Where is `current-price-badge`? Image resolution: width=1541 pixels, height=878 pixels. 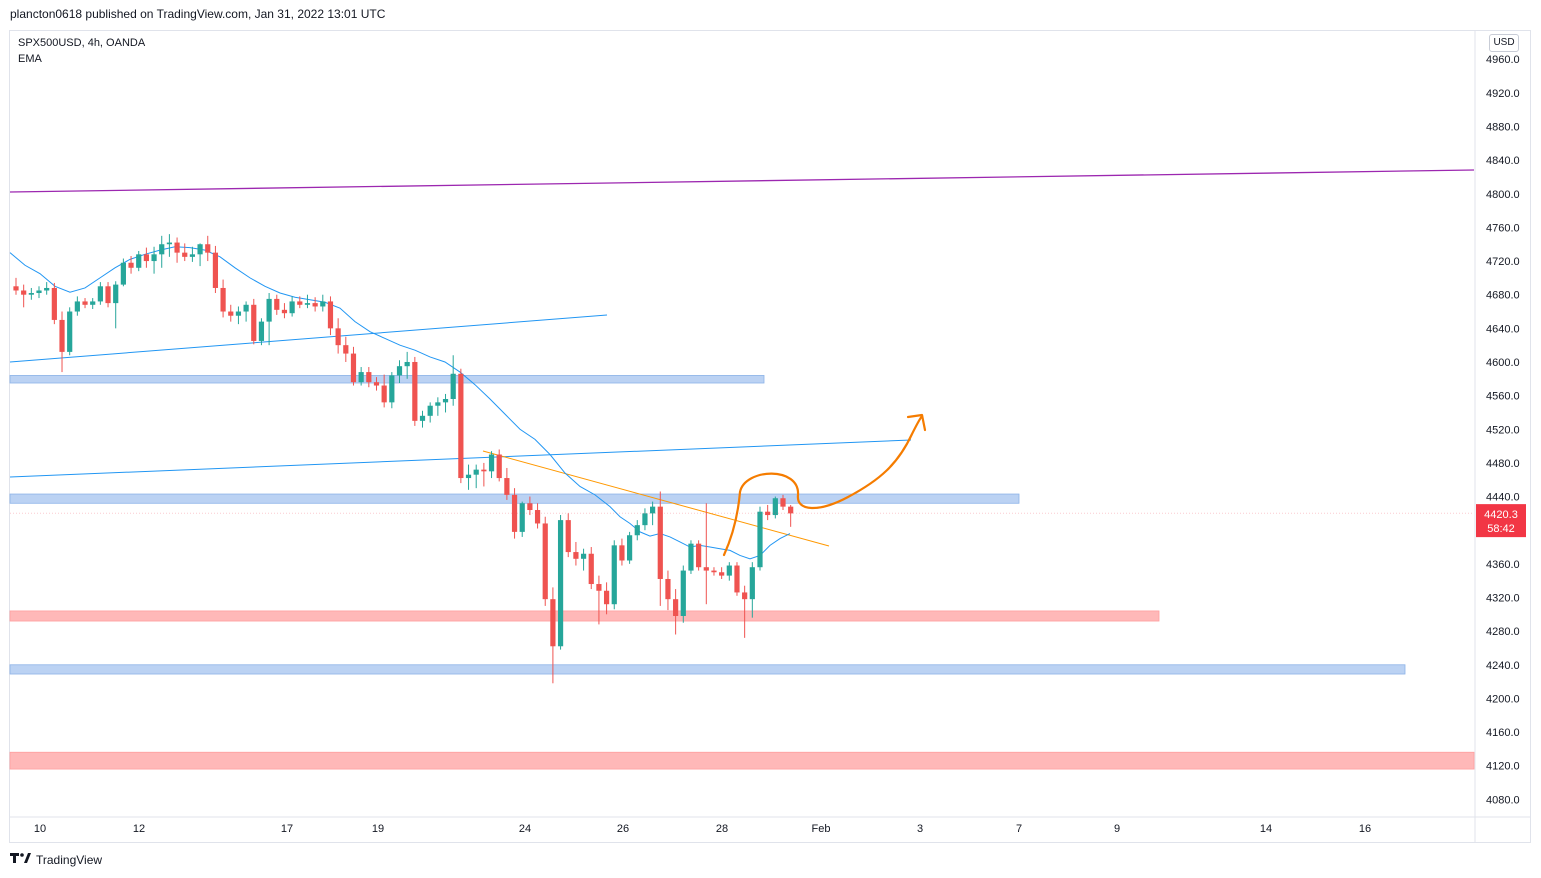 current-price-badge is located at coordinates (1501, 521).